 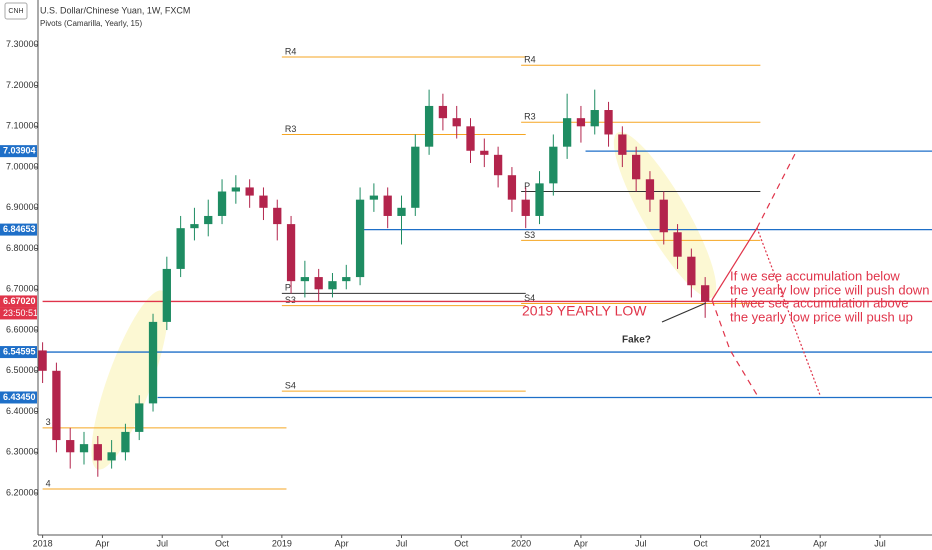 What do you see at coordinates (22, 85) in the screenshot?
I see `y-tick-label: 7.20000` at bounding box center [22, 85].